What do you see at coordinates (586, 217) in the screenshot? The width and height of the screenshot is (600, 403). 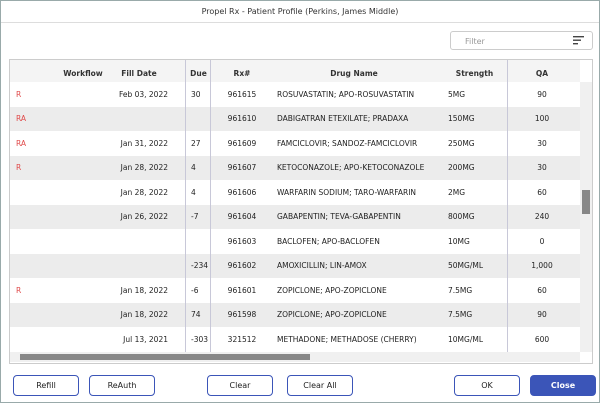 I see `vertical-scrollbar` at bounding box center [586, 217].